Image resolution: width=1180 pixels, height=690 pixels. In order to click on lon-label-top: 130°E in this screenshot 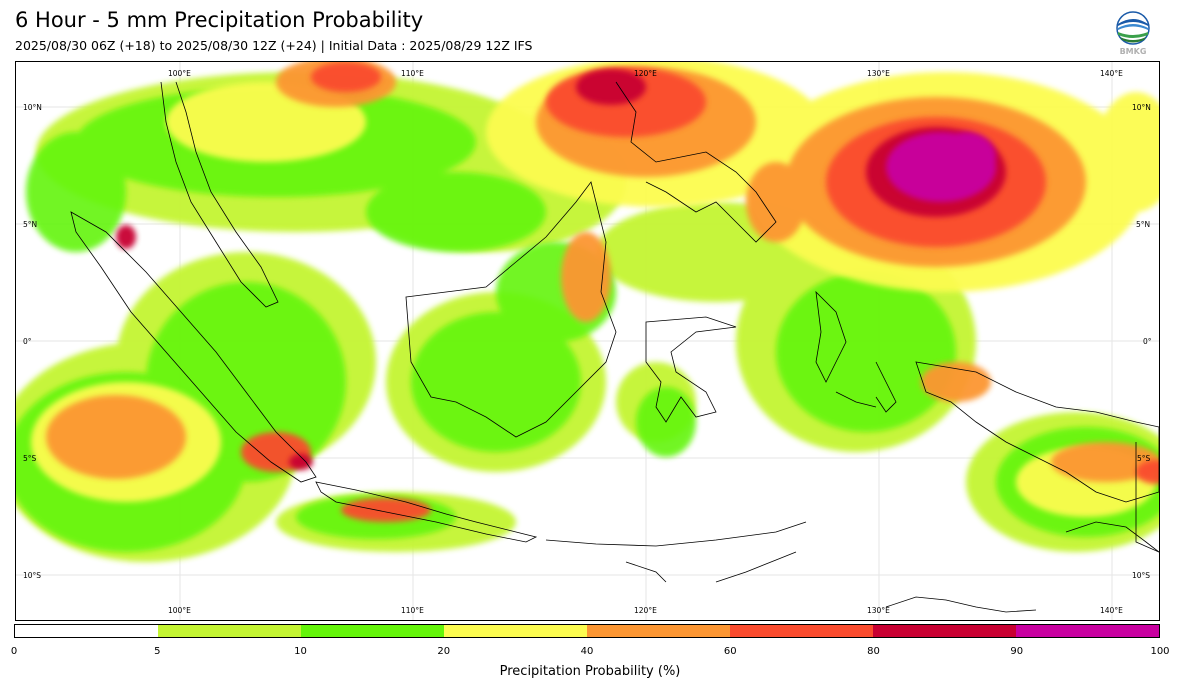, I will do `click(878, 73)`.